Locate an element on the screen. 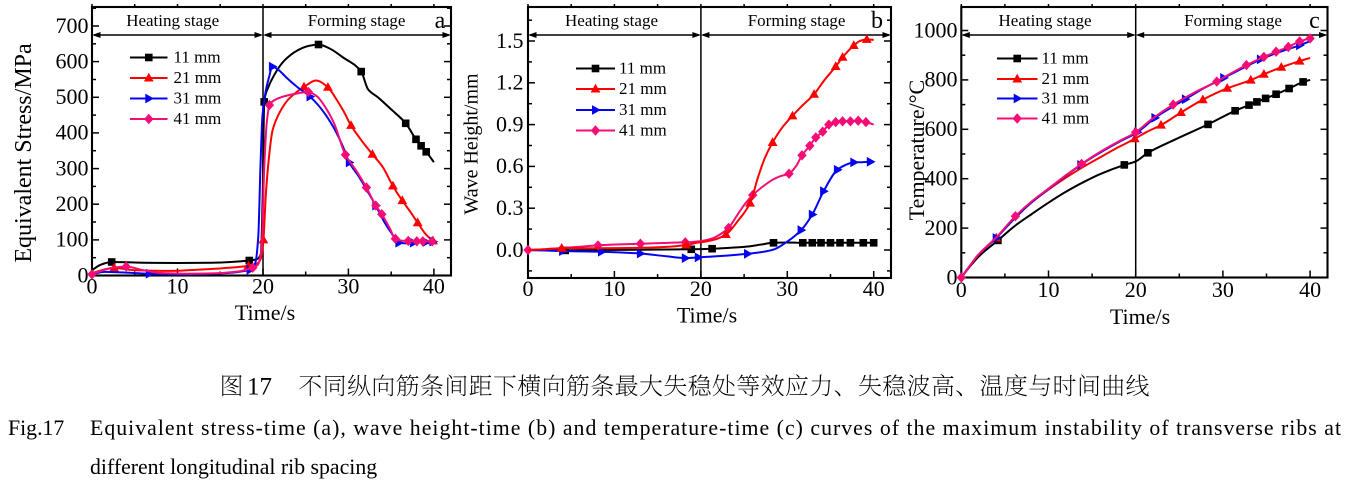 This screenshot has height=486, width=1353. svg-text: b is located at coordinates (877, 21).